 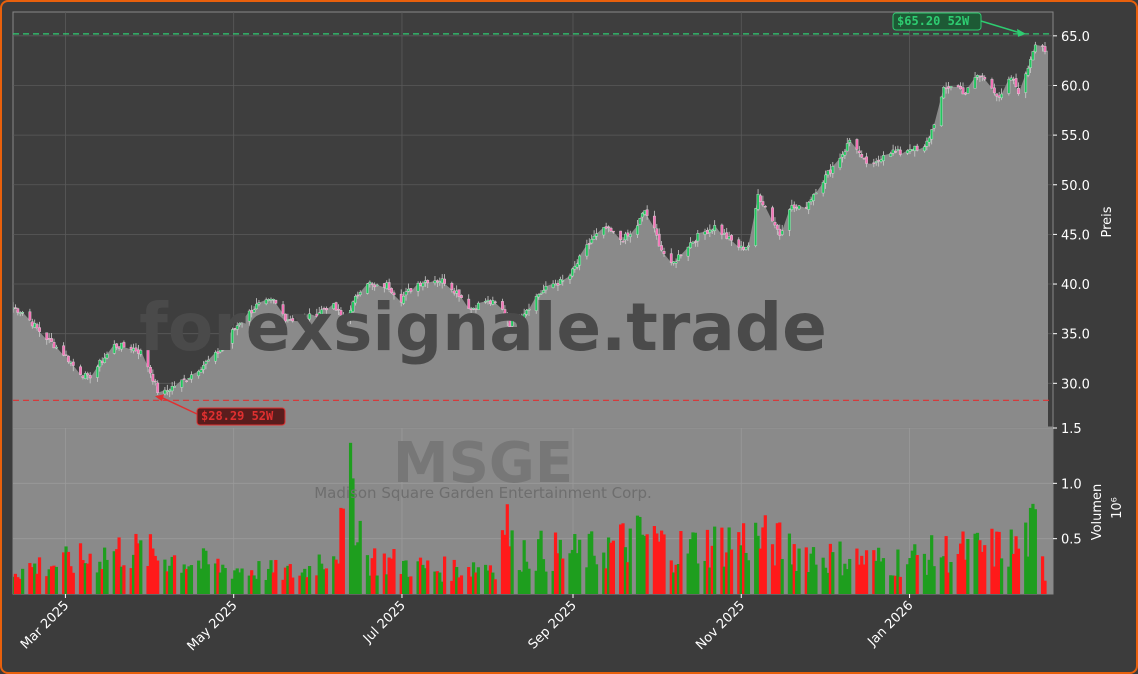 What do you see at coordinates (1021, 32) in the screenshot?
I see `high-52w-arrowhead` at bounding box center [1021, 32].